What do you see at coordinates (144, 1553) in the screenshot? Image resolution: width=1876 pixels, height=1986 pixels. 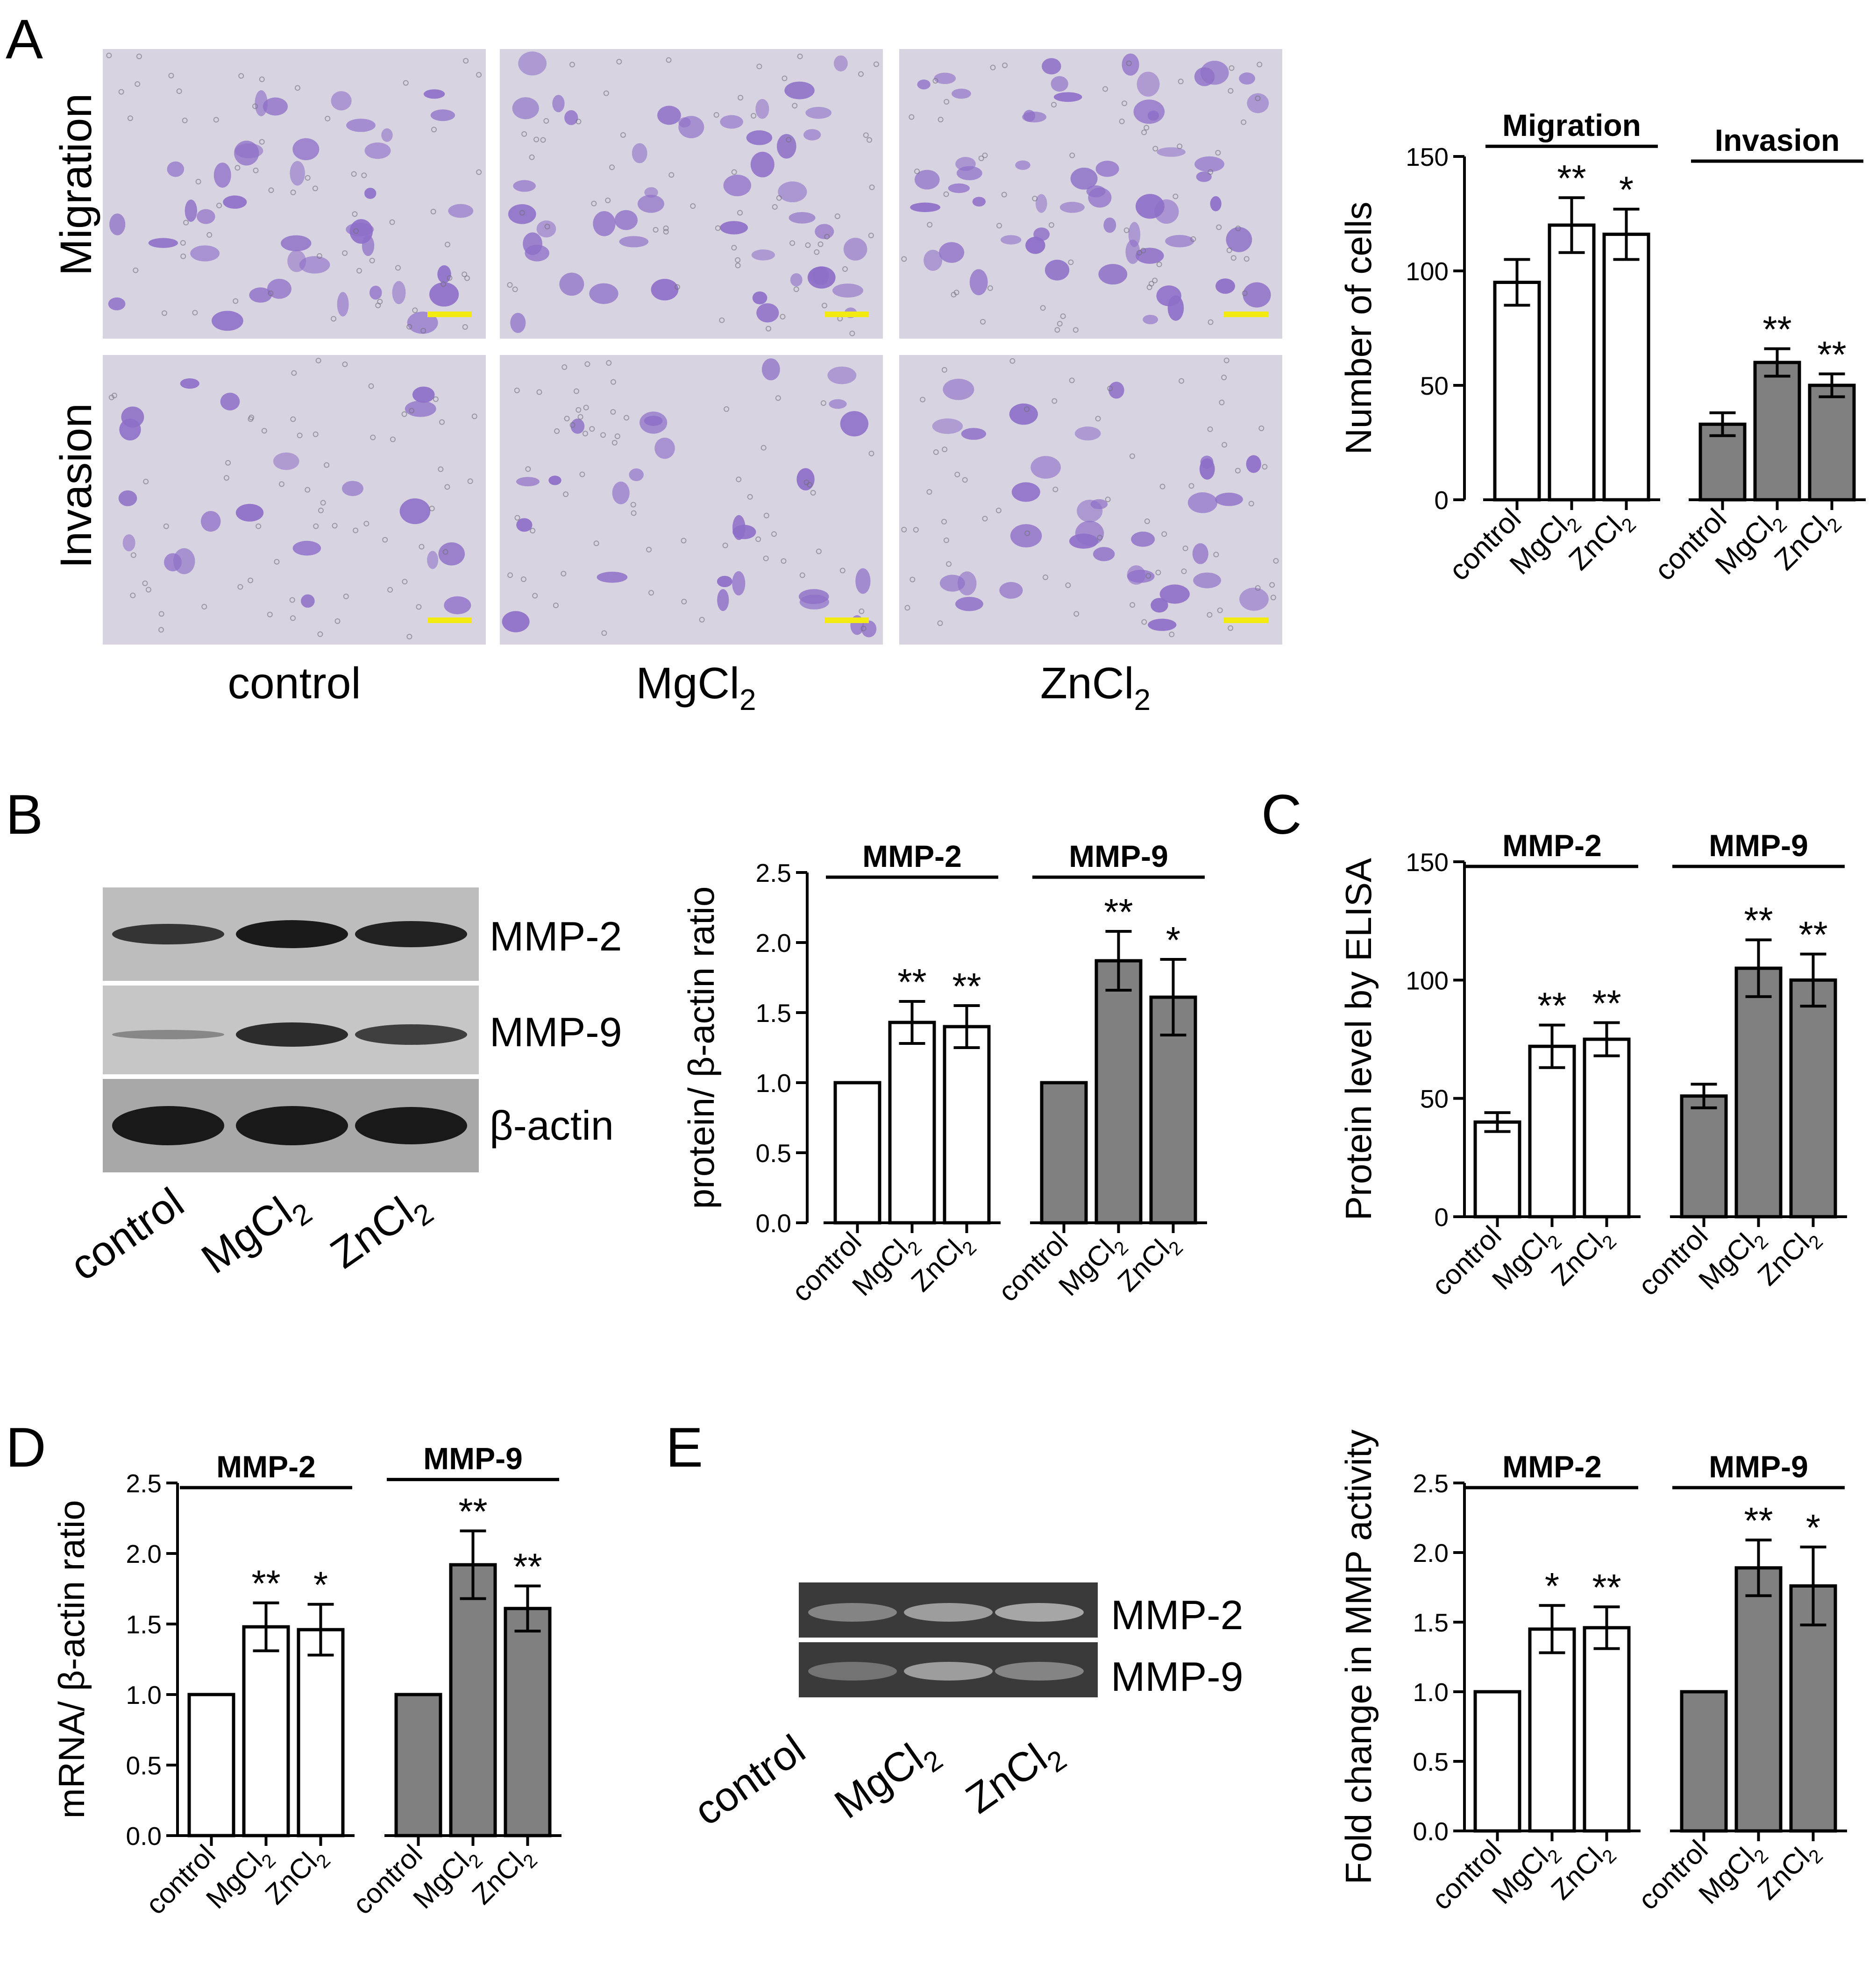 I see `y-tick-label: 2.0` at bounding box center [144, 1553].